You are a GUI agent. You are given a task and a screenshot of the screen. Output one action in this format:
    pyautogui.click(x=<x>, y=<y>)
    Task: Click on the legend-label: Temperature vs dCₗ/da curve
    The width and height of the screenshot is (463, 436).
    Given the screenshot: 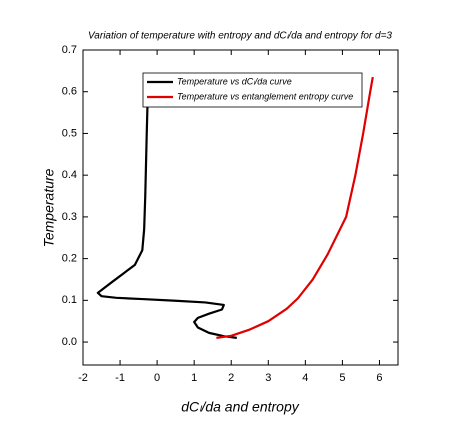 What is the action you would take?
    pyautogui.click(x=234, y=81)
    